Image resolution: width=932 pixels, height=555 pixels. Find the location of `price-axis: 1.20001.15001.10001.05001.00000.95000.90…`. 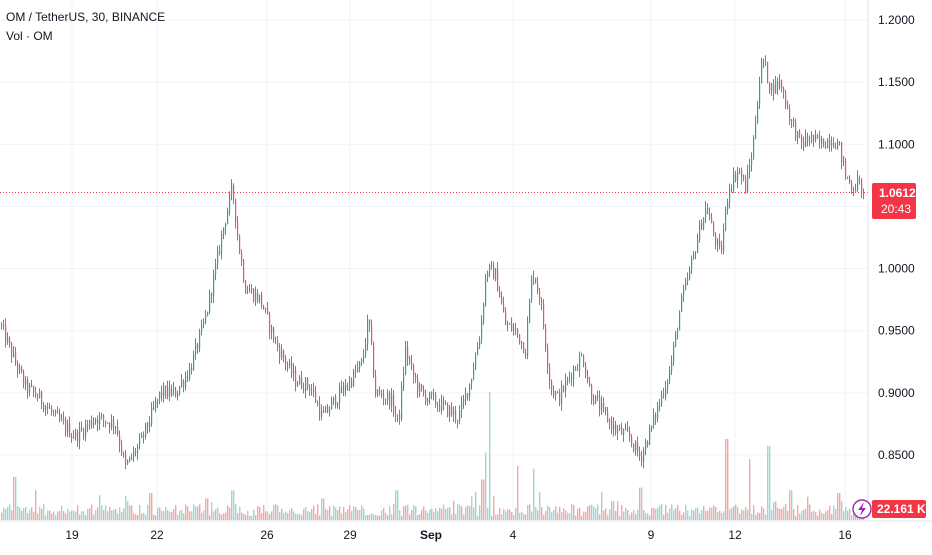

price-axis: 1.20001.15001.10001.05001.00000.95000.90… is located at coordinates (896, 237).